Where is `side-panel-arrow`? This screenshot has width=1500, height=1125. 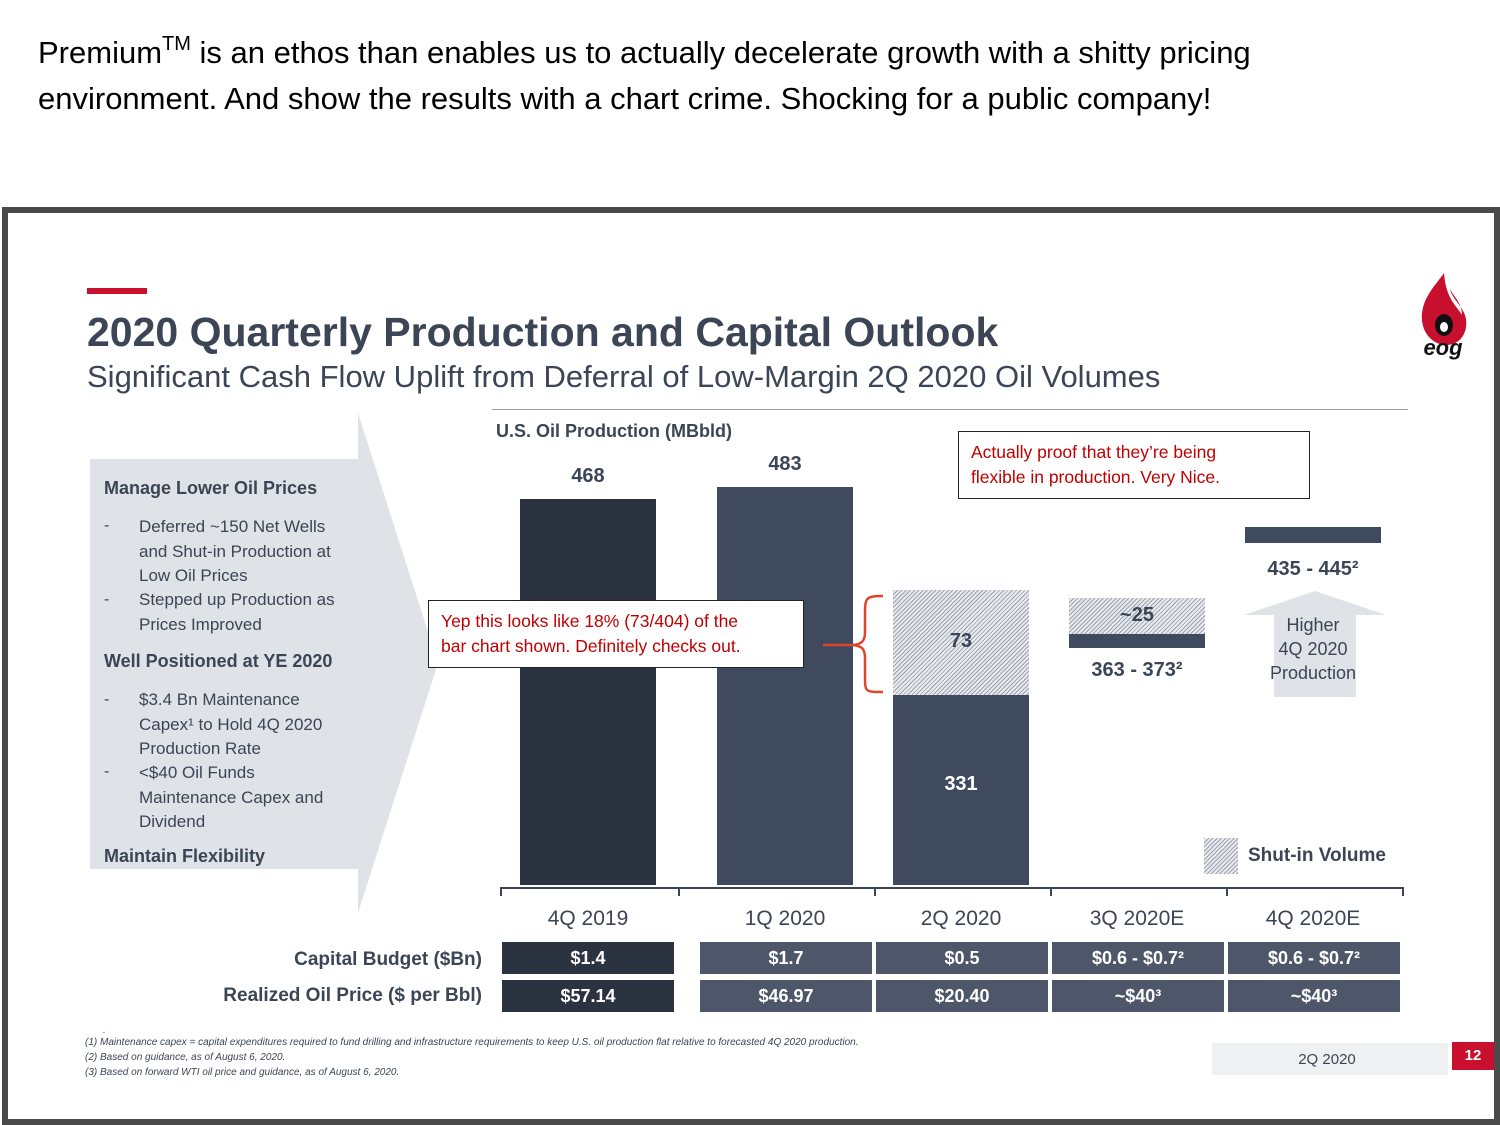
side-panel-arrow is located at coordinates (398, 663).